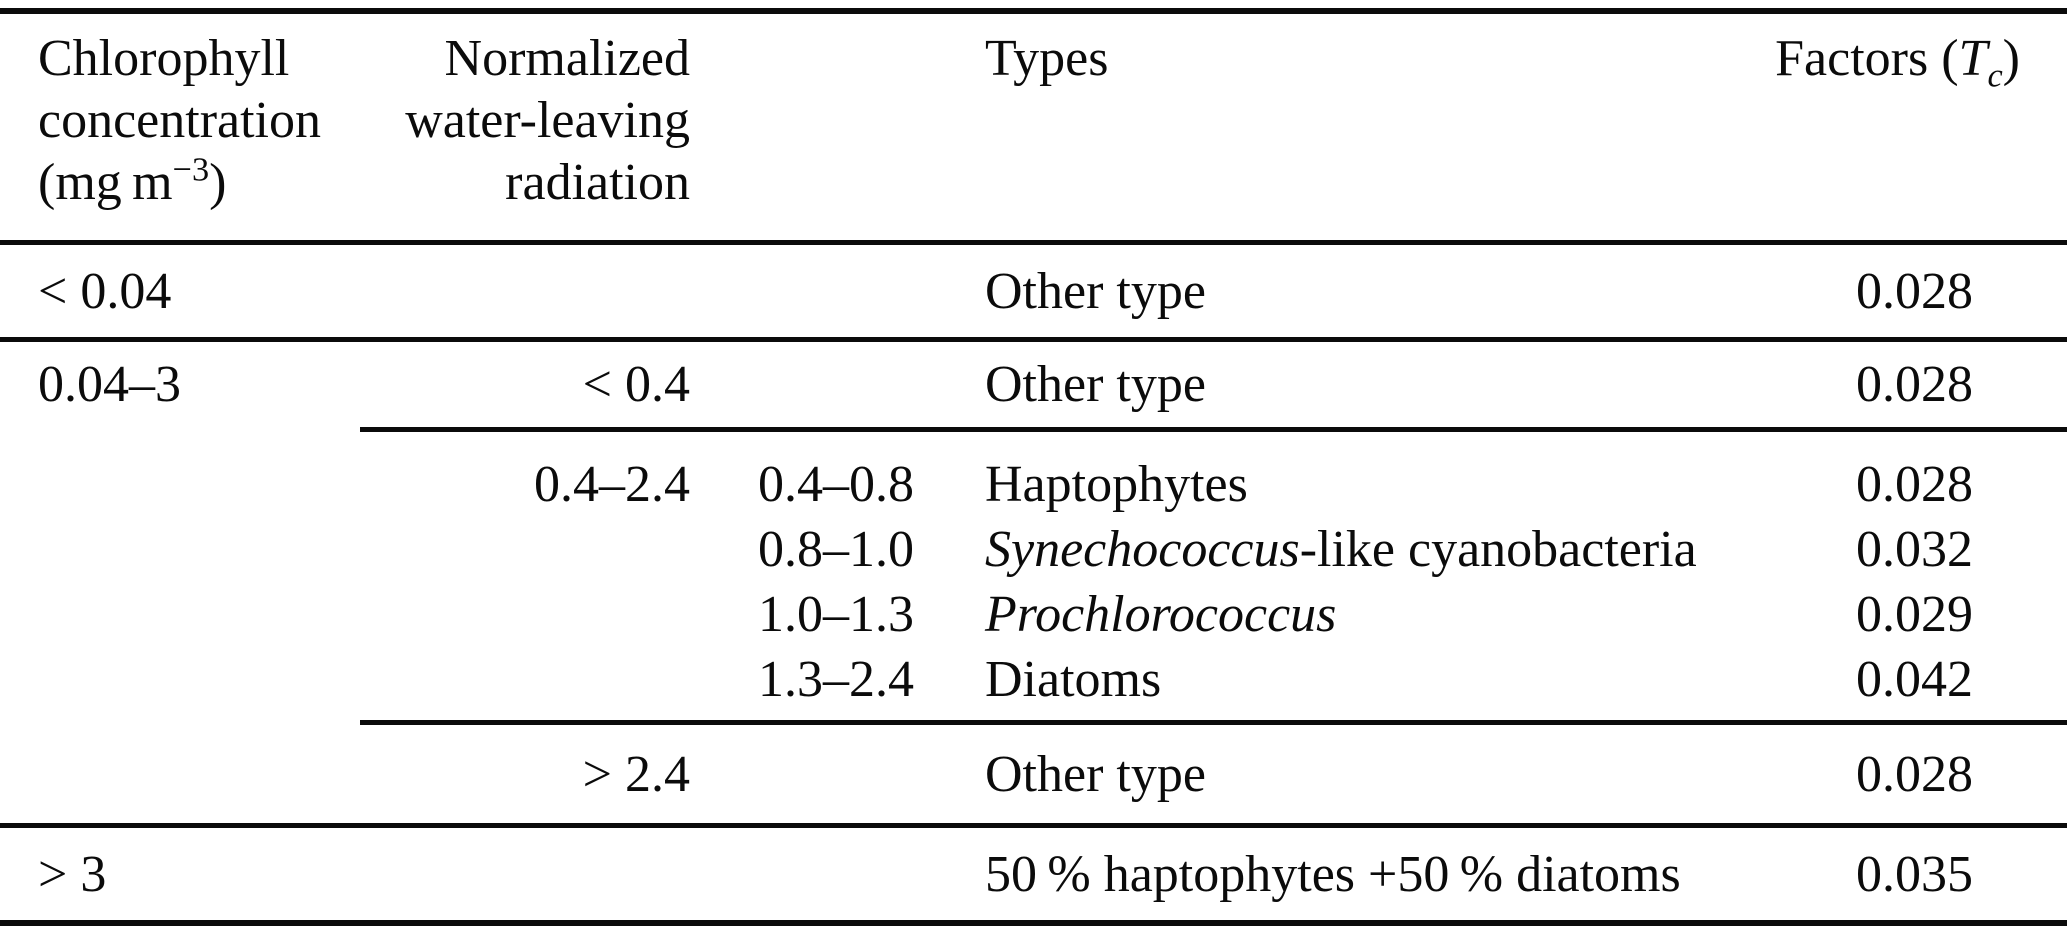 This screenshot has height=929, width=2067. I want to click on radiation-range-cell: > 2.4, so click(636, 774).